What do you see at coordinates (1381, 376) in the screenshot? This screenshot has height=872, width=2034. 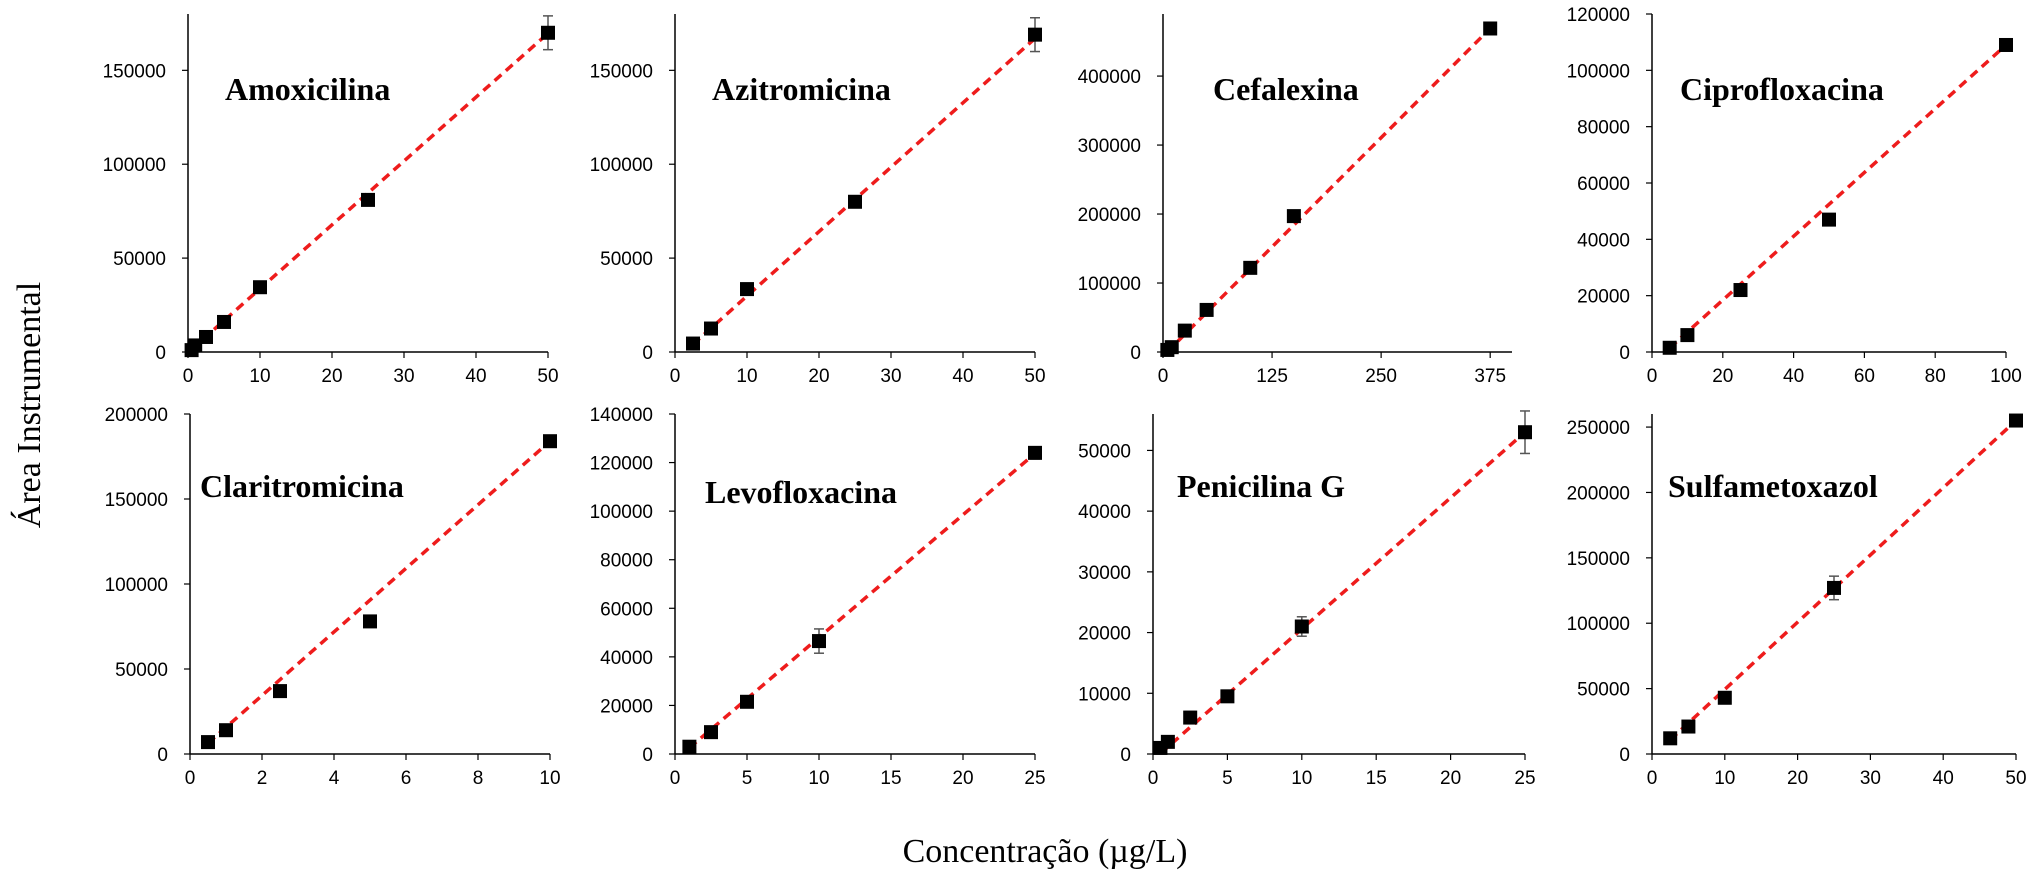 I see `x-tick-label: 250` at bounding box center [1381, 376].